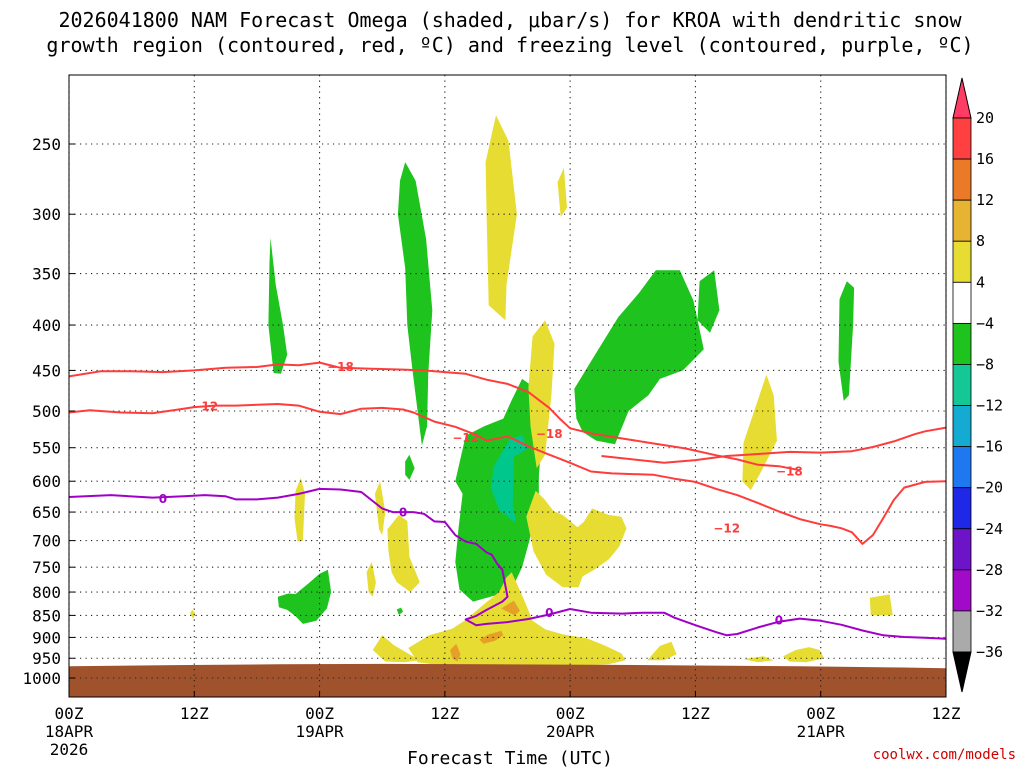 This screenshot has width=1024, height=768. What do you see at coordinates (962, 672) in the screenshot?
I see `colorbar-bottom-arrow` at bounding box center [962, 672].